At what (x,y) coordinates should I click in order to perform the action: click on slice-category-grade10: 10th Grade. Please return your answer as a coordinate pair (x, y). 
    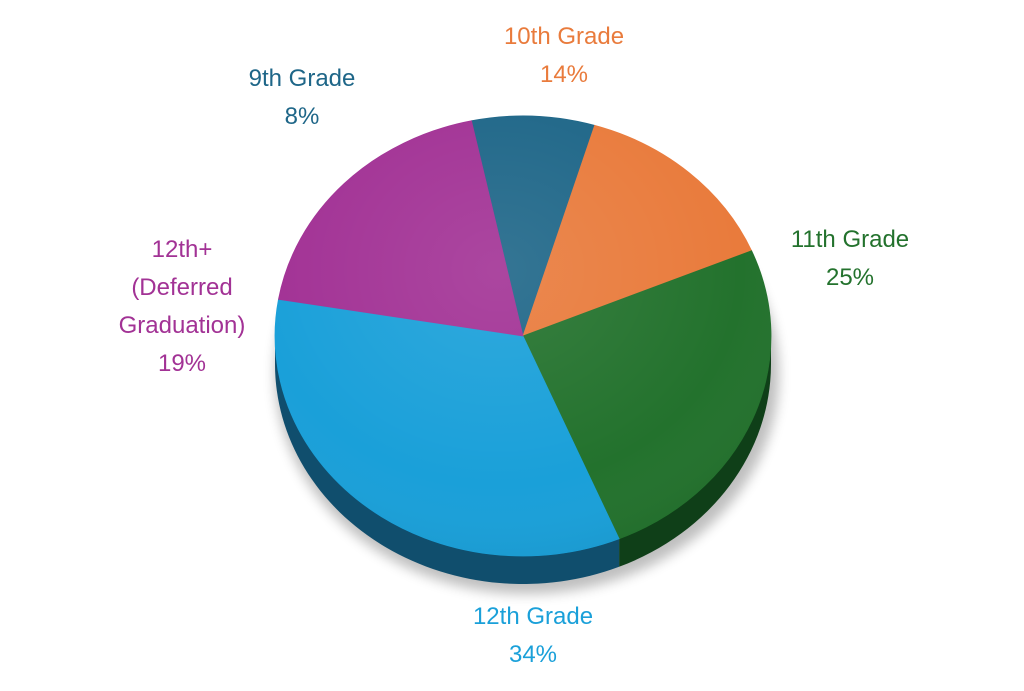
    Looking at the image, I should click on (564, 36).